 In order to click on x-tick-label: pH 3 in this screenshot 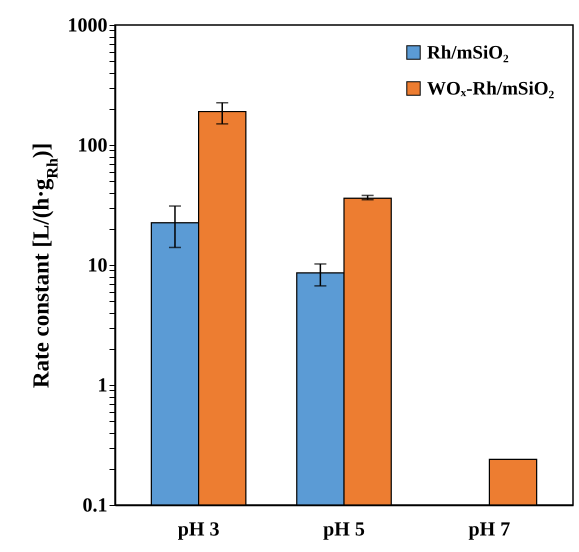, I will do `click(199, 529)`.